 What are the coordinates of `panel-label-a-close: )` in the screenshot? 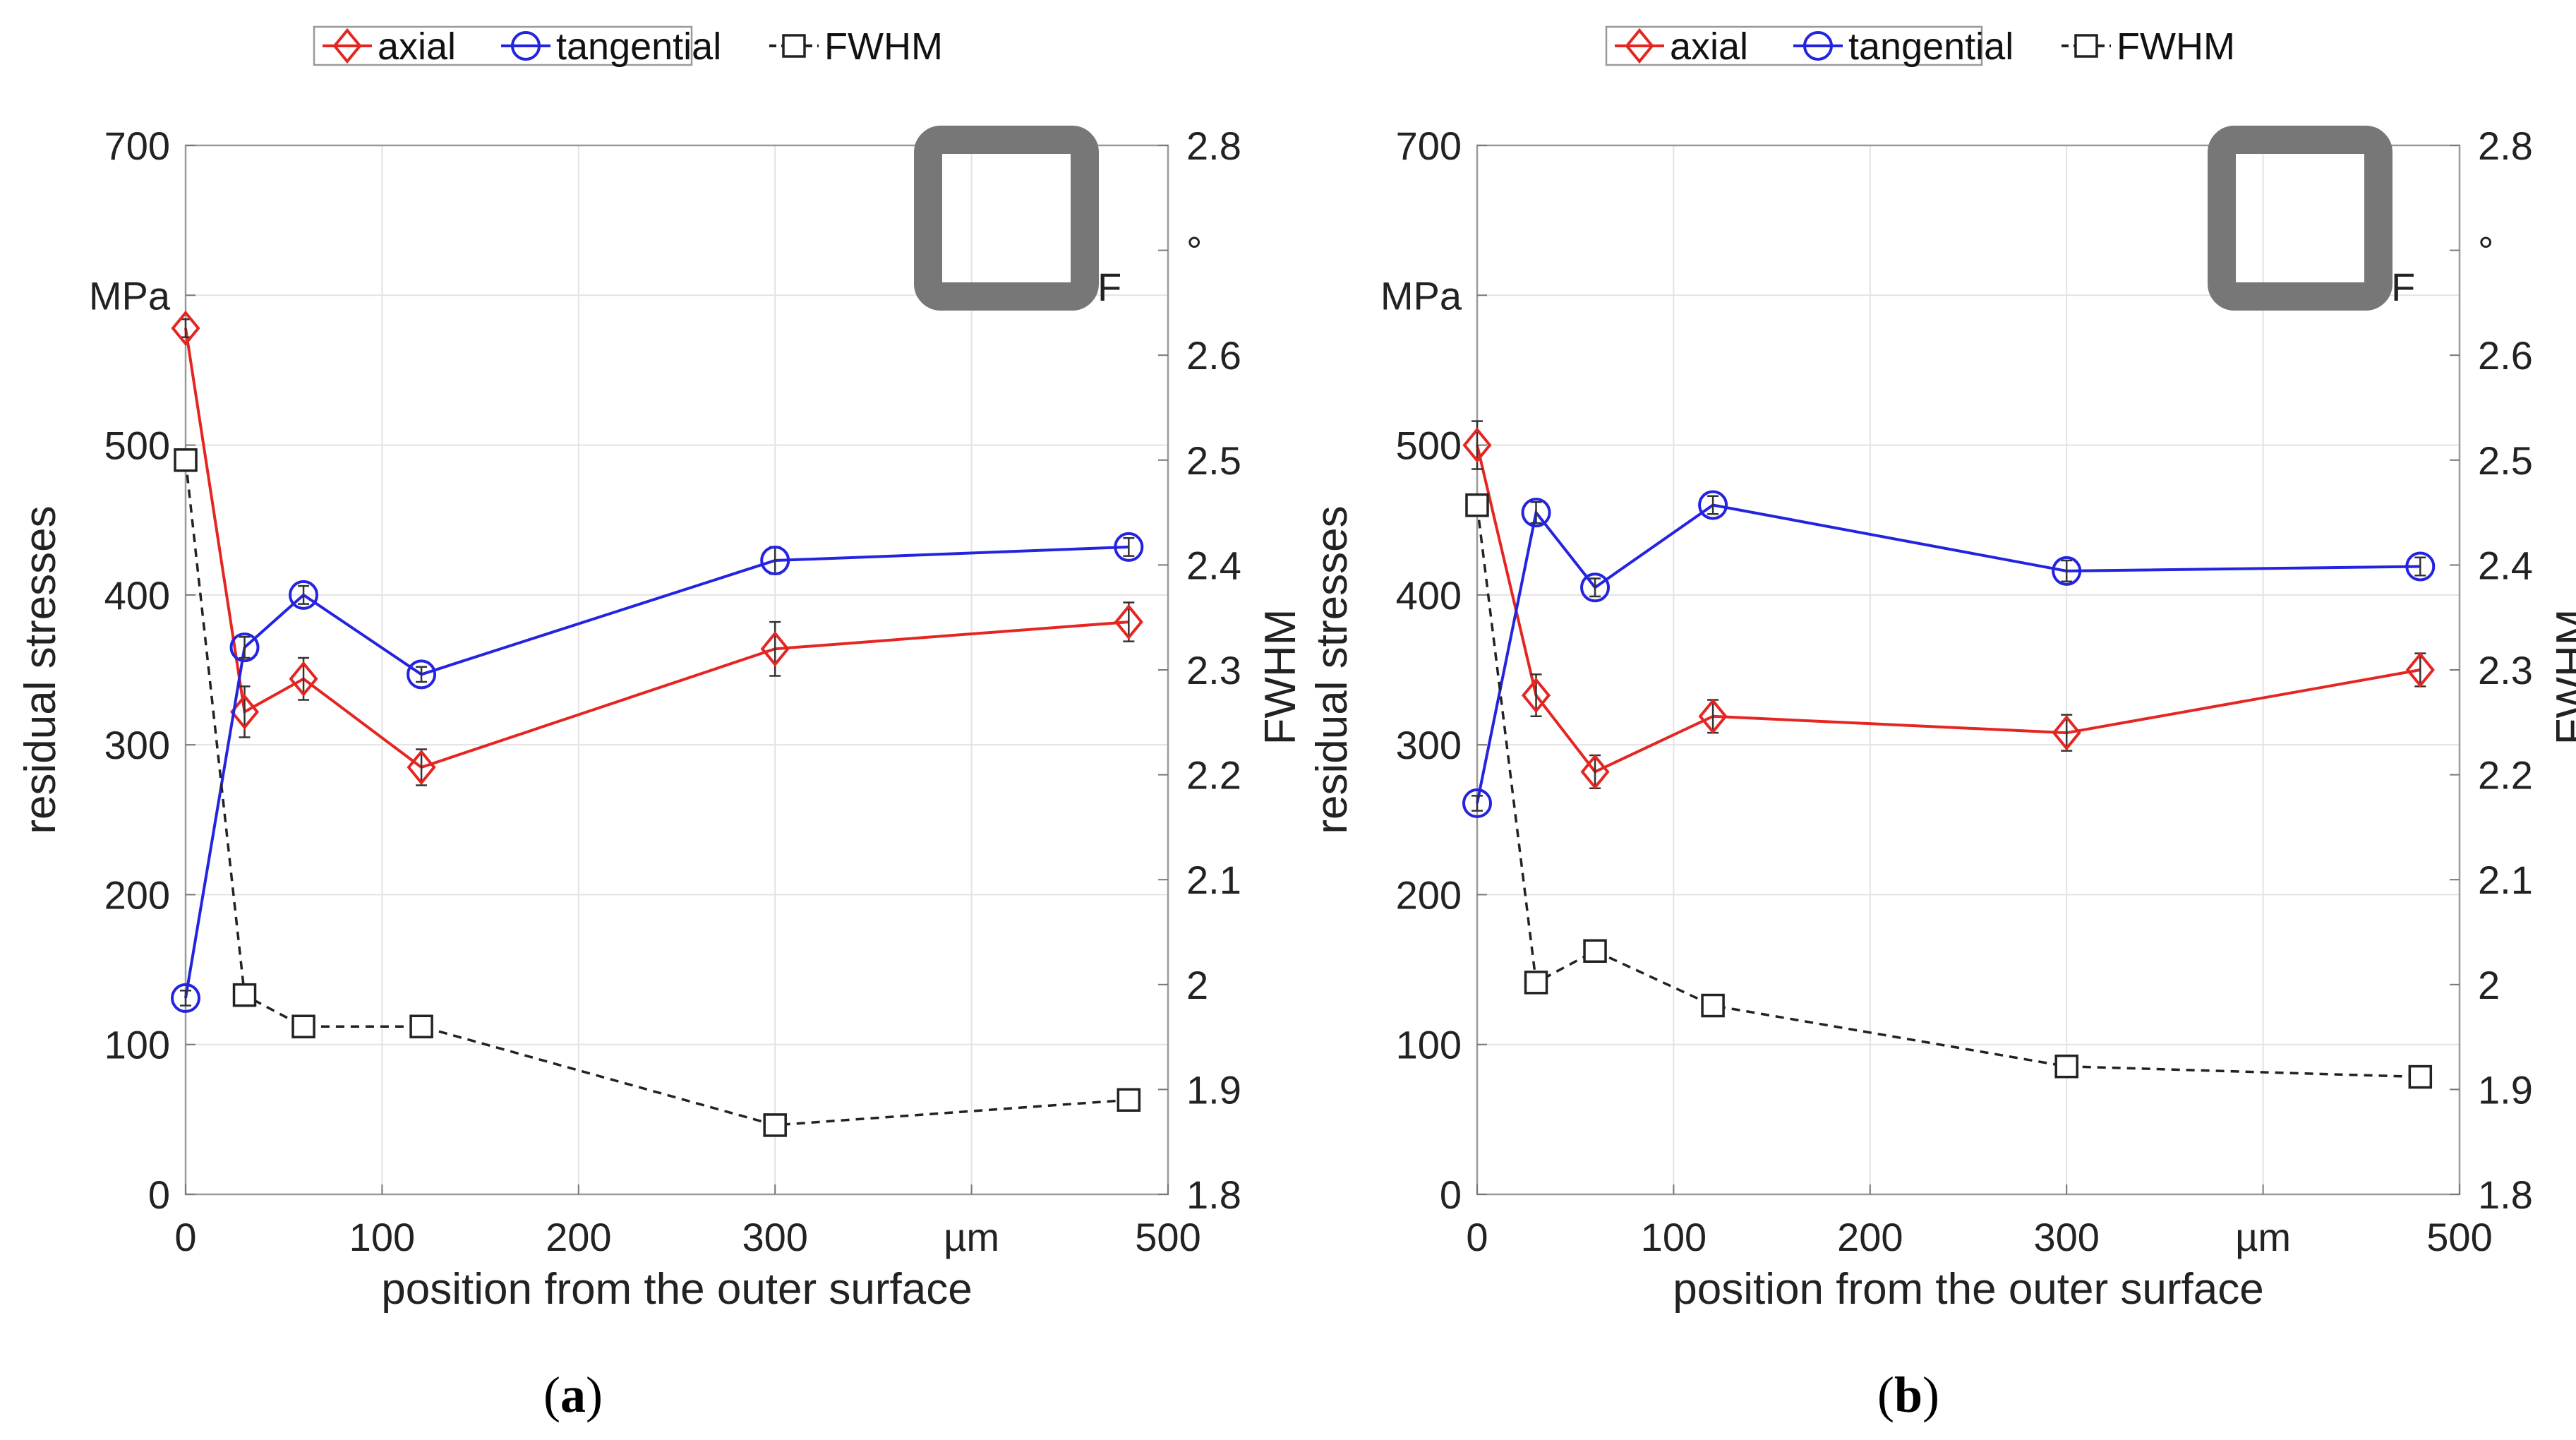 It's located at (594, 1395).